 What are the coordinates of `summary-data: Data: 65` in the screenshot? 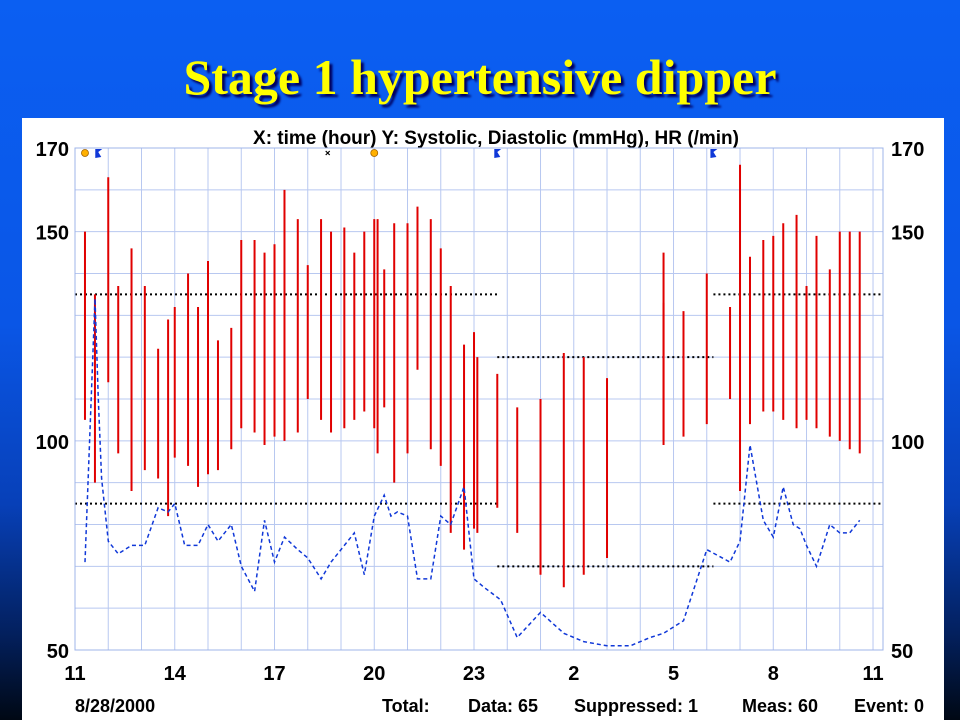 It's located at (503, 706).